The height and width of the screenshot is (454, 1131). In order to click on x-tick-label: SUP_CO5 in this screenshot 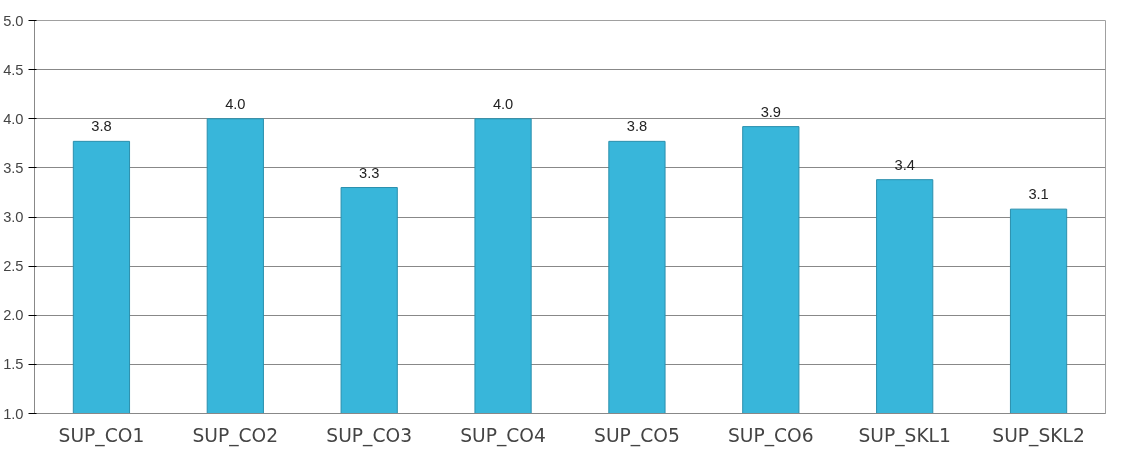, I will do `click(637, 435)`.